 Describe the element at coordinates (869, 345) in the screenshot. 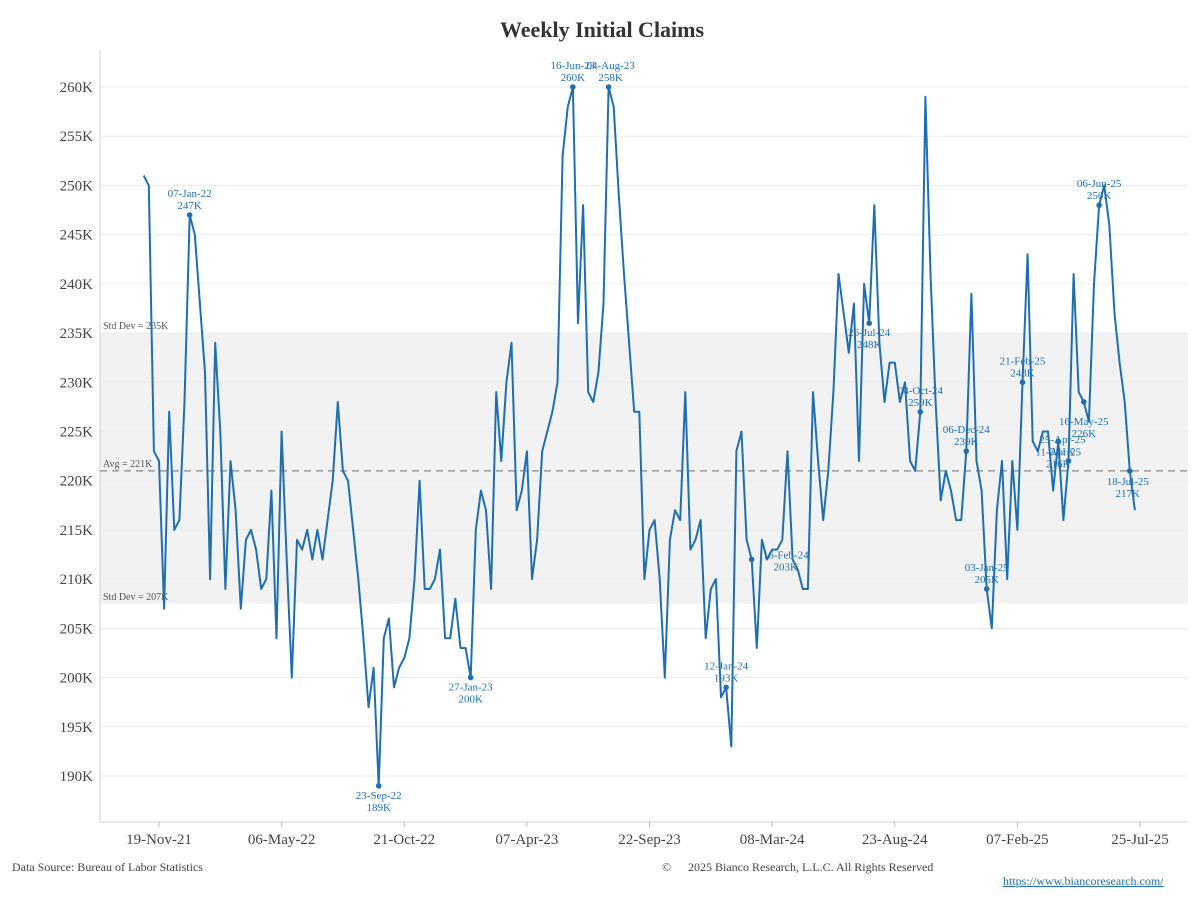

I see `annotation-value: 248K` at that location.